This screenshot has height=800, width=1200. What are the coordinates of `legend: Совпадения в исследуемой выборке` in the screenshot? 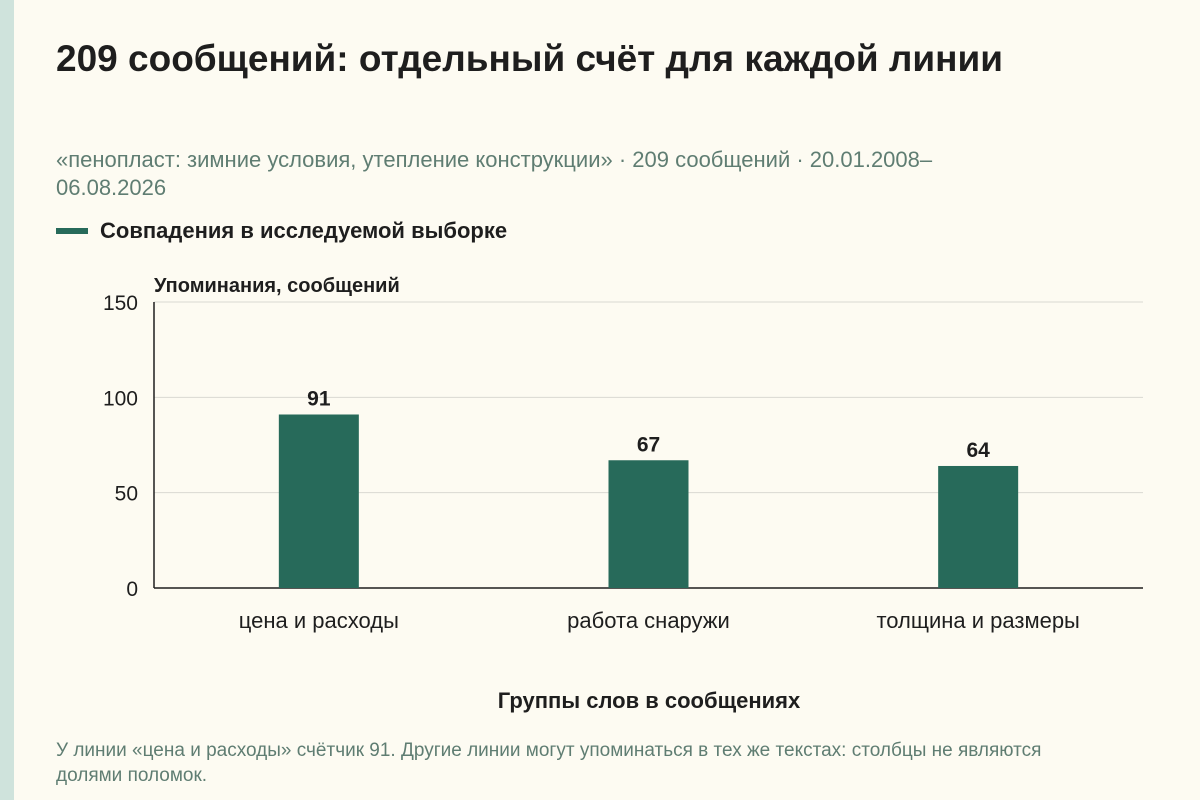 It's located at (281, 231).